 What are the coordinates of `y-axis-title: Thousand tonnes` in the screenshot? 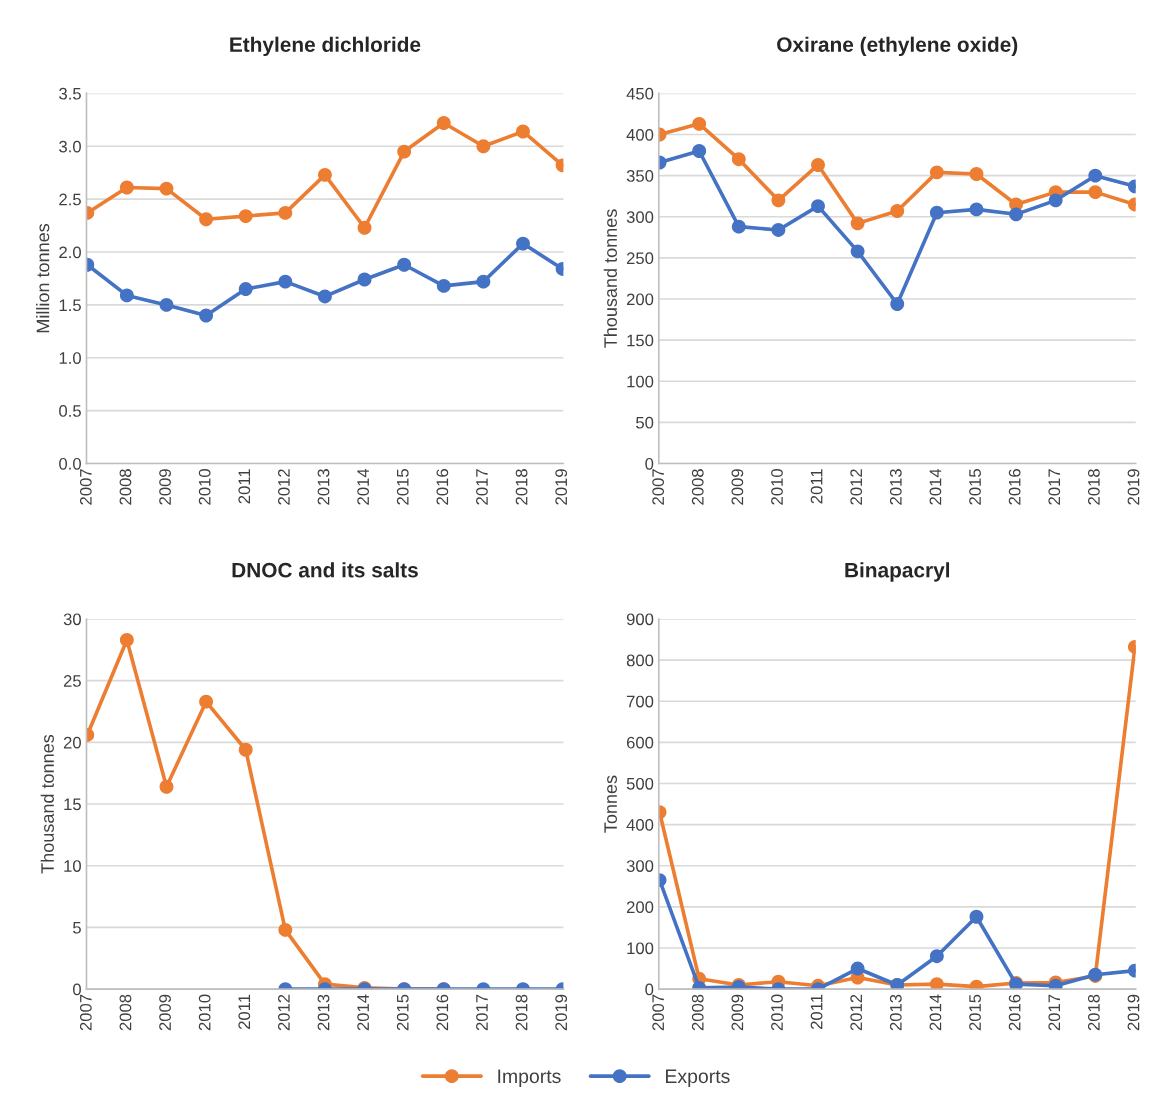 It's located at (47, 804).